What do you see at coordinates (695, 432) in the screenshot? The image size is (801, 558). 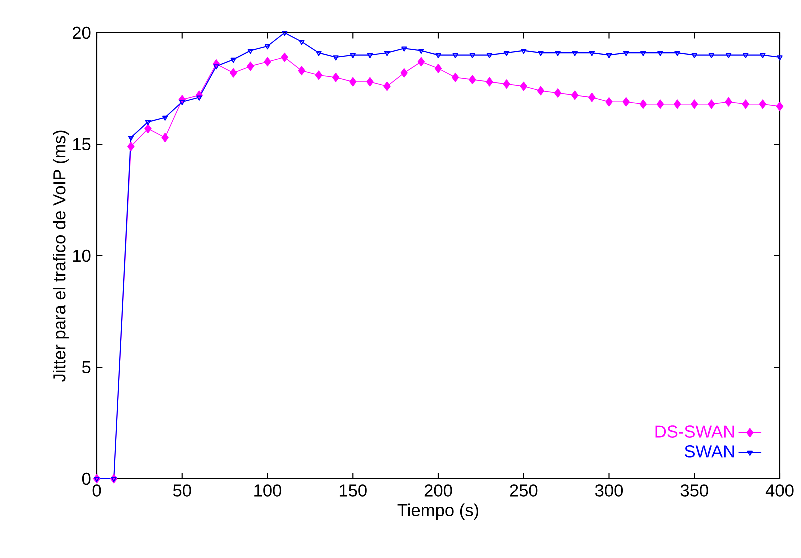 I see `legend-label: DS-SWAN` at bounding box center [695, 432].